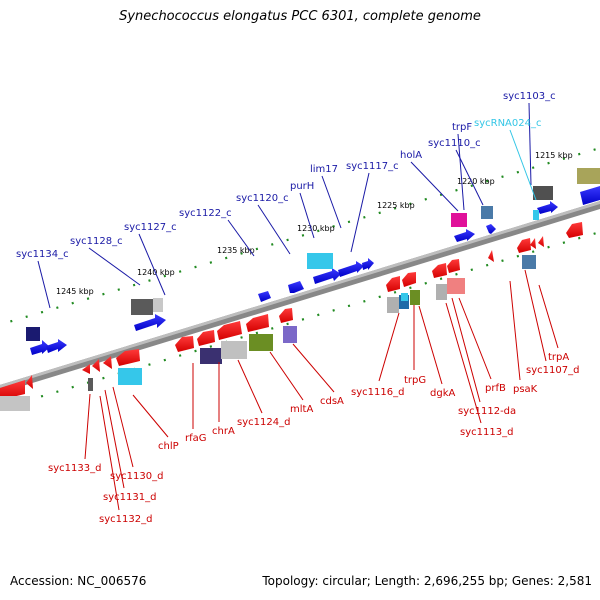 The height and width of the screenshot is (600, 600). What do you see at coordinates (558, 357) in the screenshot?
I see `reverse-gene-label: trpA` at bounding box center [558, 357].